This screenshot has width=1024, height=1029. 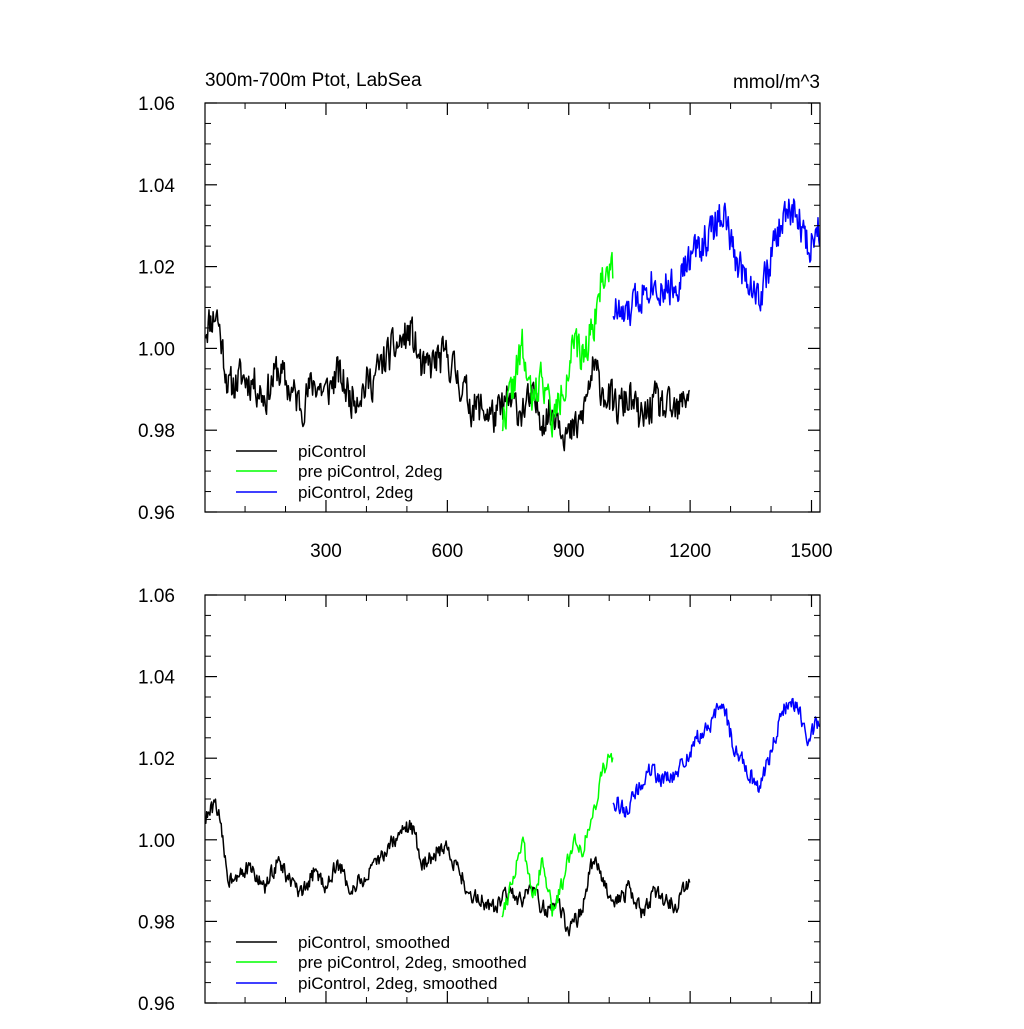 What do you see at coordinates (156, 349) in the screenshot?
I see `top-ytick-label: 1.00` at bounding box center [156, 349].